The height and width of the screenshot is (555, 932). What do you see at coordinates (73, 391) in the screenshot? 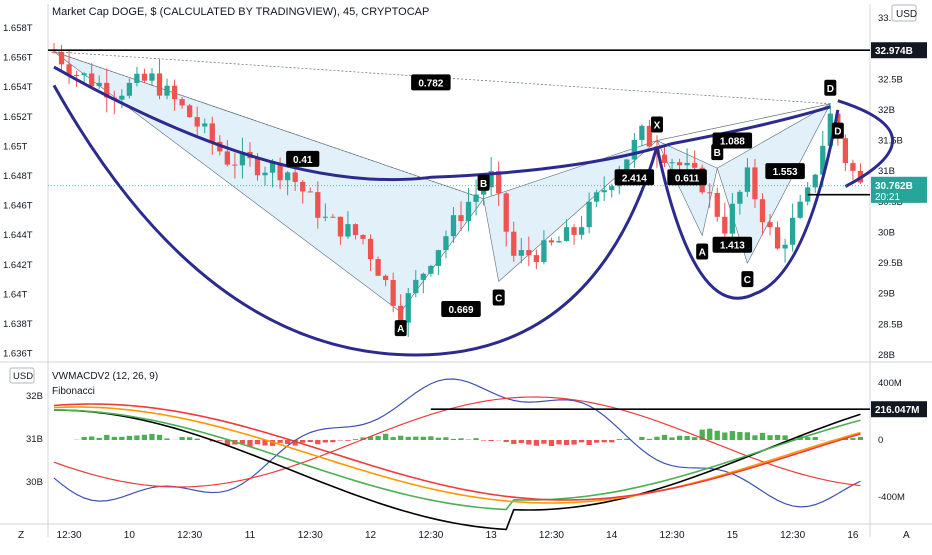
I see `indicator-sublabel: Fibonacci` at bounding box center [73, 391].